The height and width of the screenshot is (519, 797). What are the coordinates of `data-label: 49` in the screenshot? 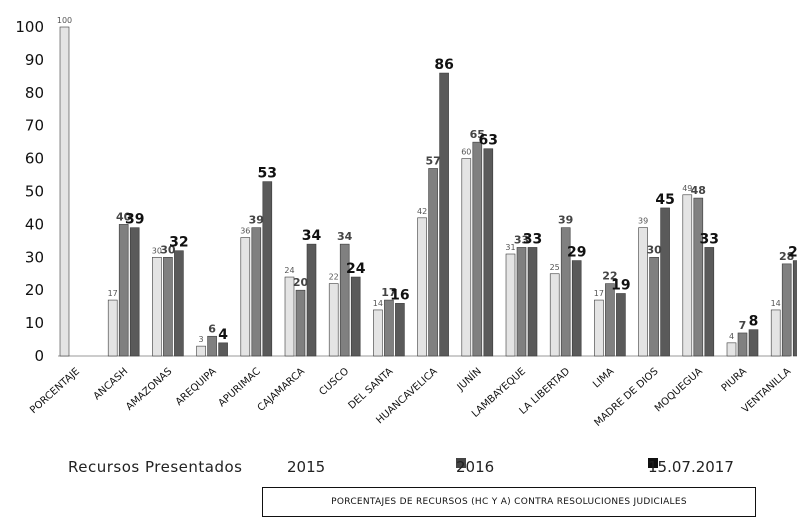 It's located at (687, 188).